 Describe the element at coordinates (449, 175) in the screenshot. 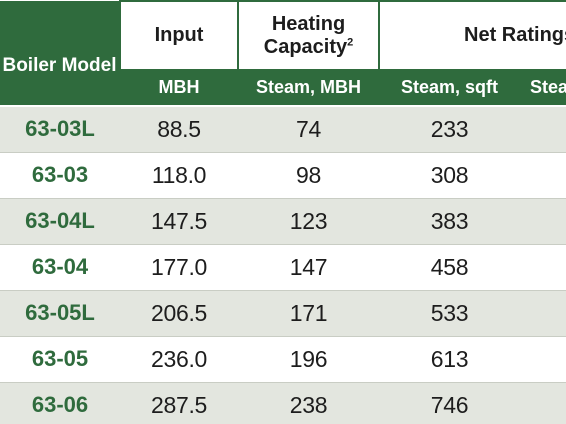

I see `net-steam-sqft-cell: 308` at that location.